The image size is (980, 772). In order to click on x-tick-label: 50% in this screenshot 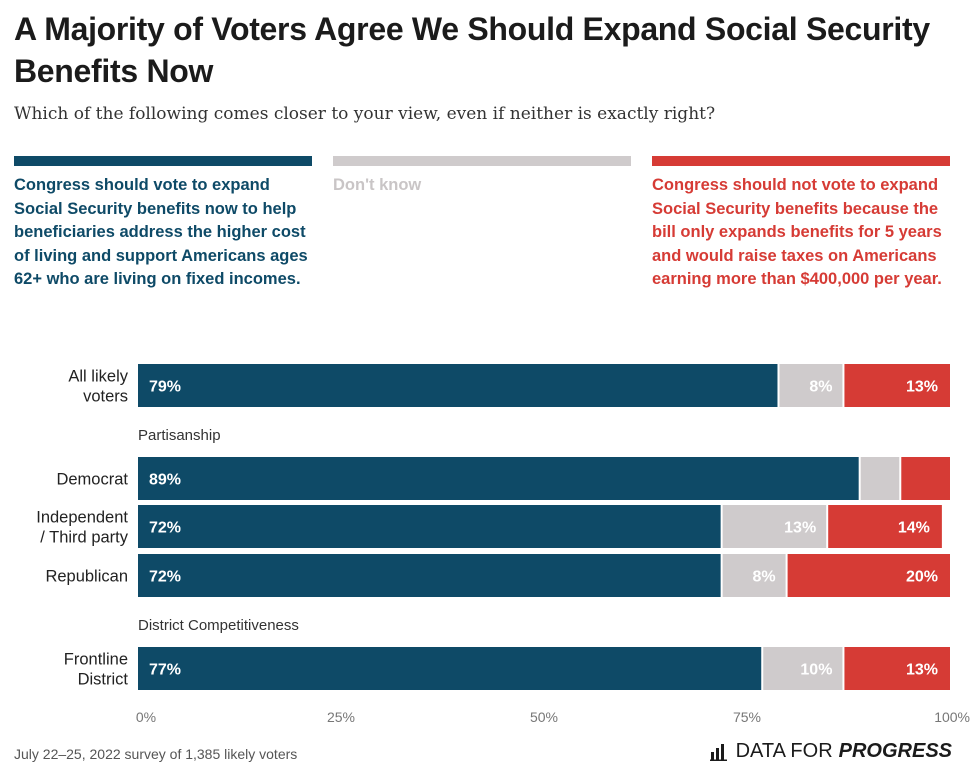, I will do `click(544, 717)`.